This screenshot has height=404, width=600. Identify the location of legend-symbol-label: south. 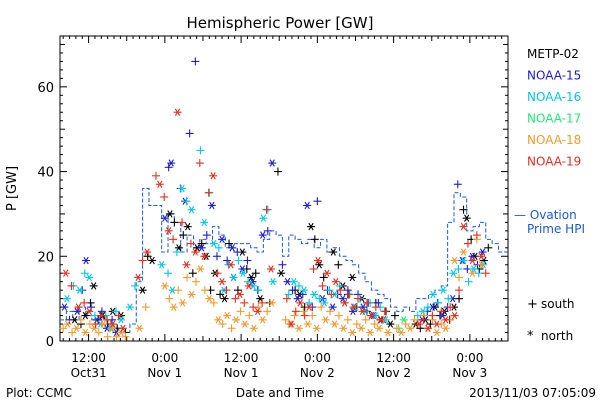
(558, 304).